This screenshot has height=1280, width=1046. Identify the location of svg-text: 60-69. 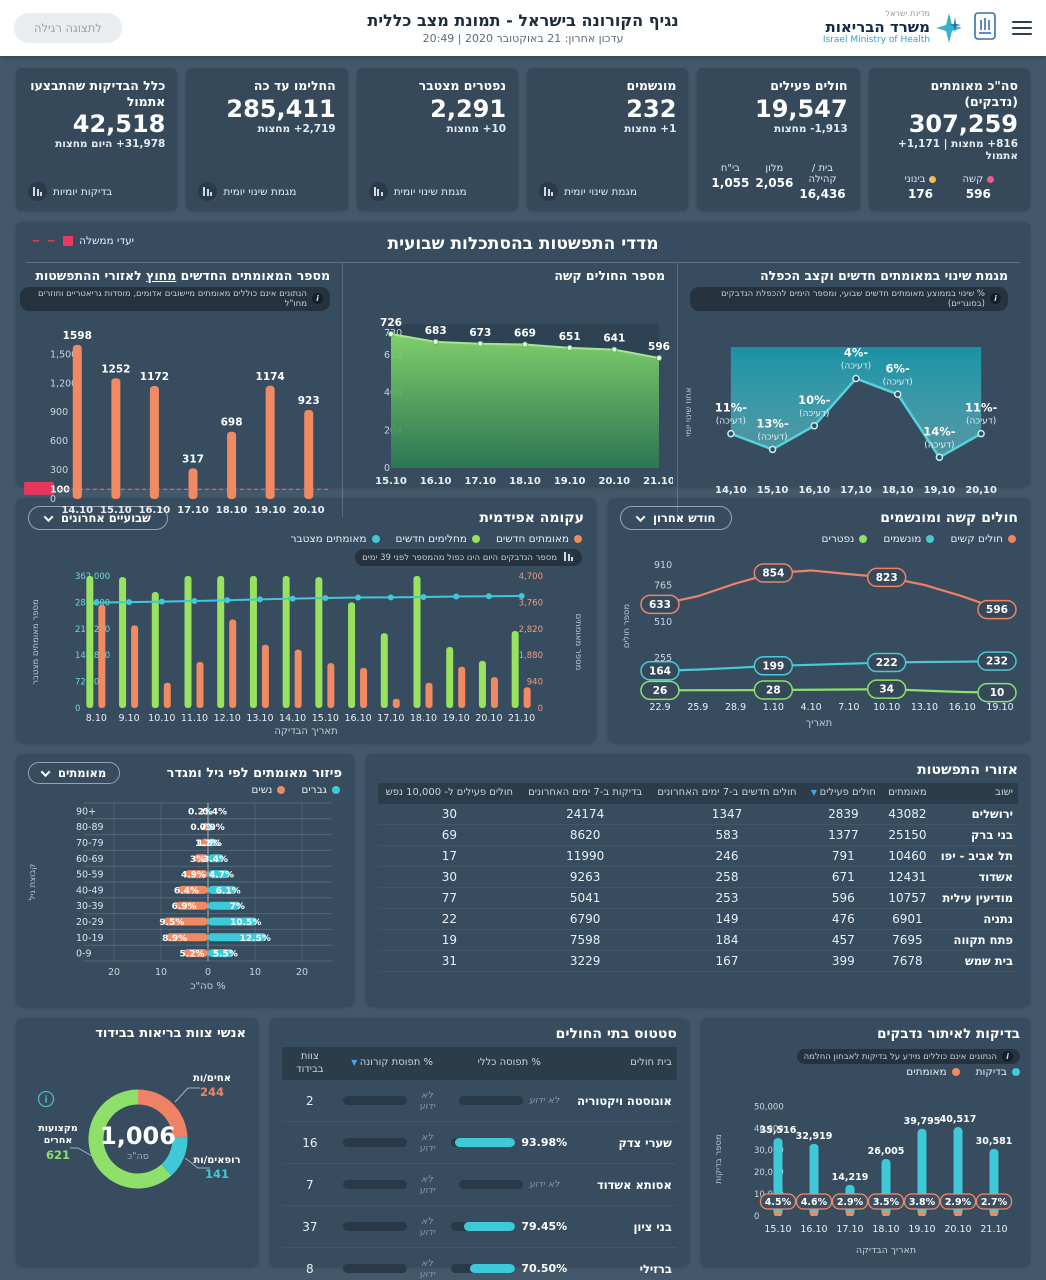
(90, 859).